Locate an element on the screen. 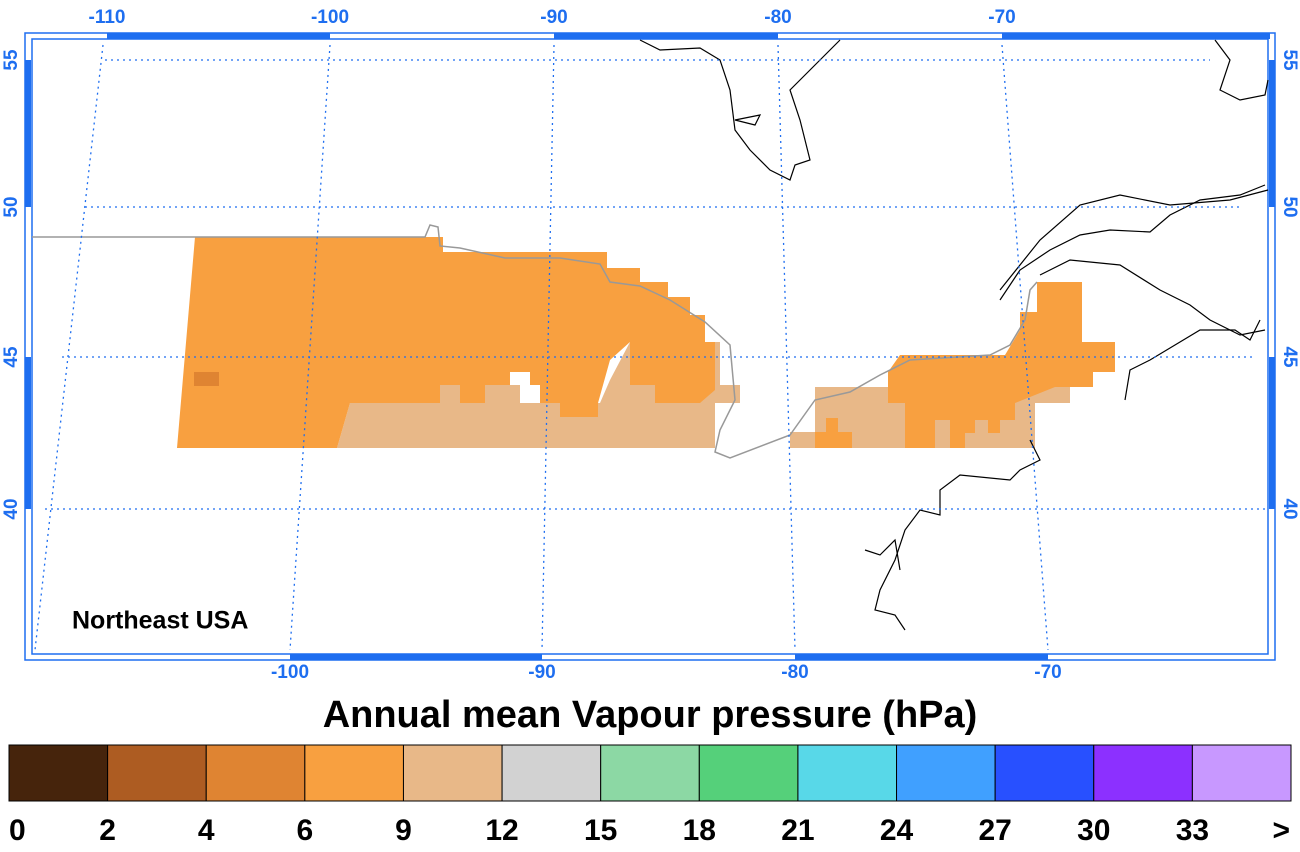 The height and width of the screenshot is (852, 1300). colorbar-label: 27 is located at coordinates (994, 830).